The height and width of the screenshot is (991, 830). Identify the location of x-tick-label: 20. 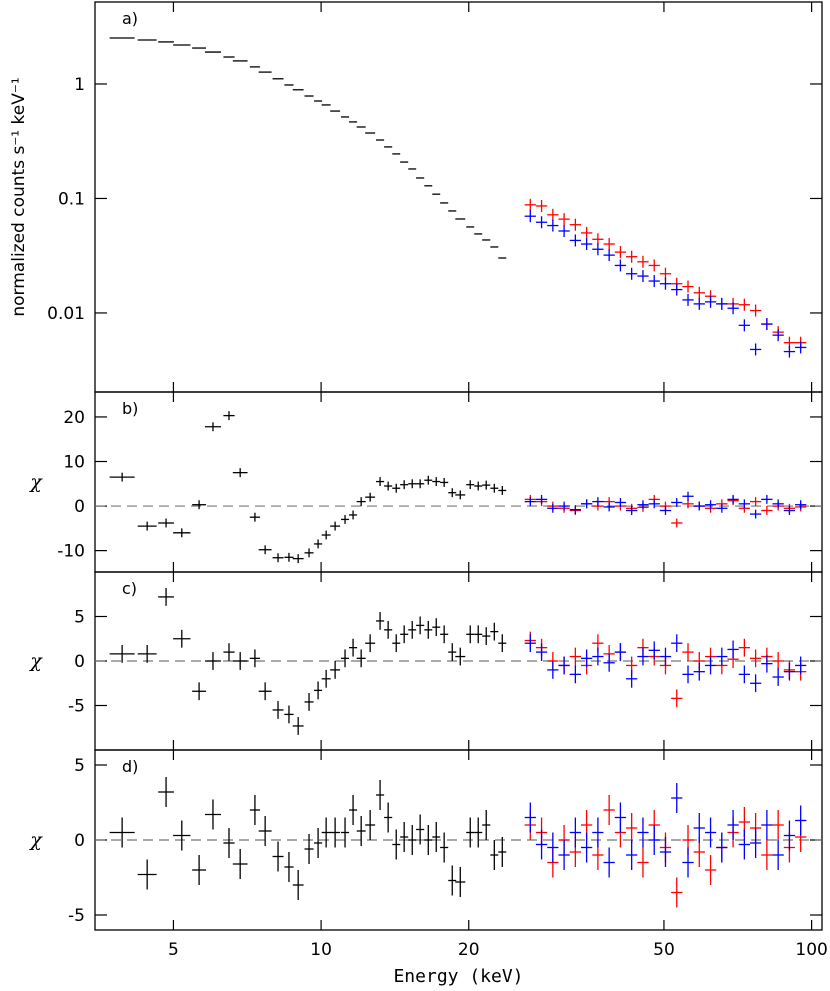
(469, 950).